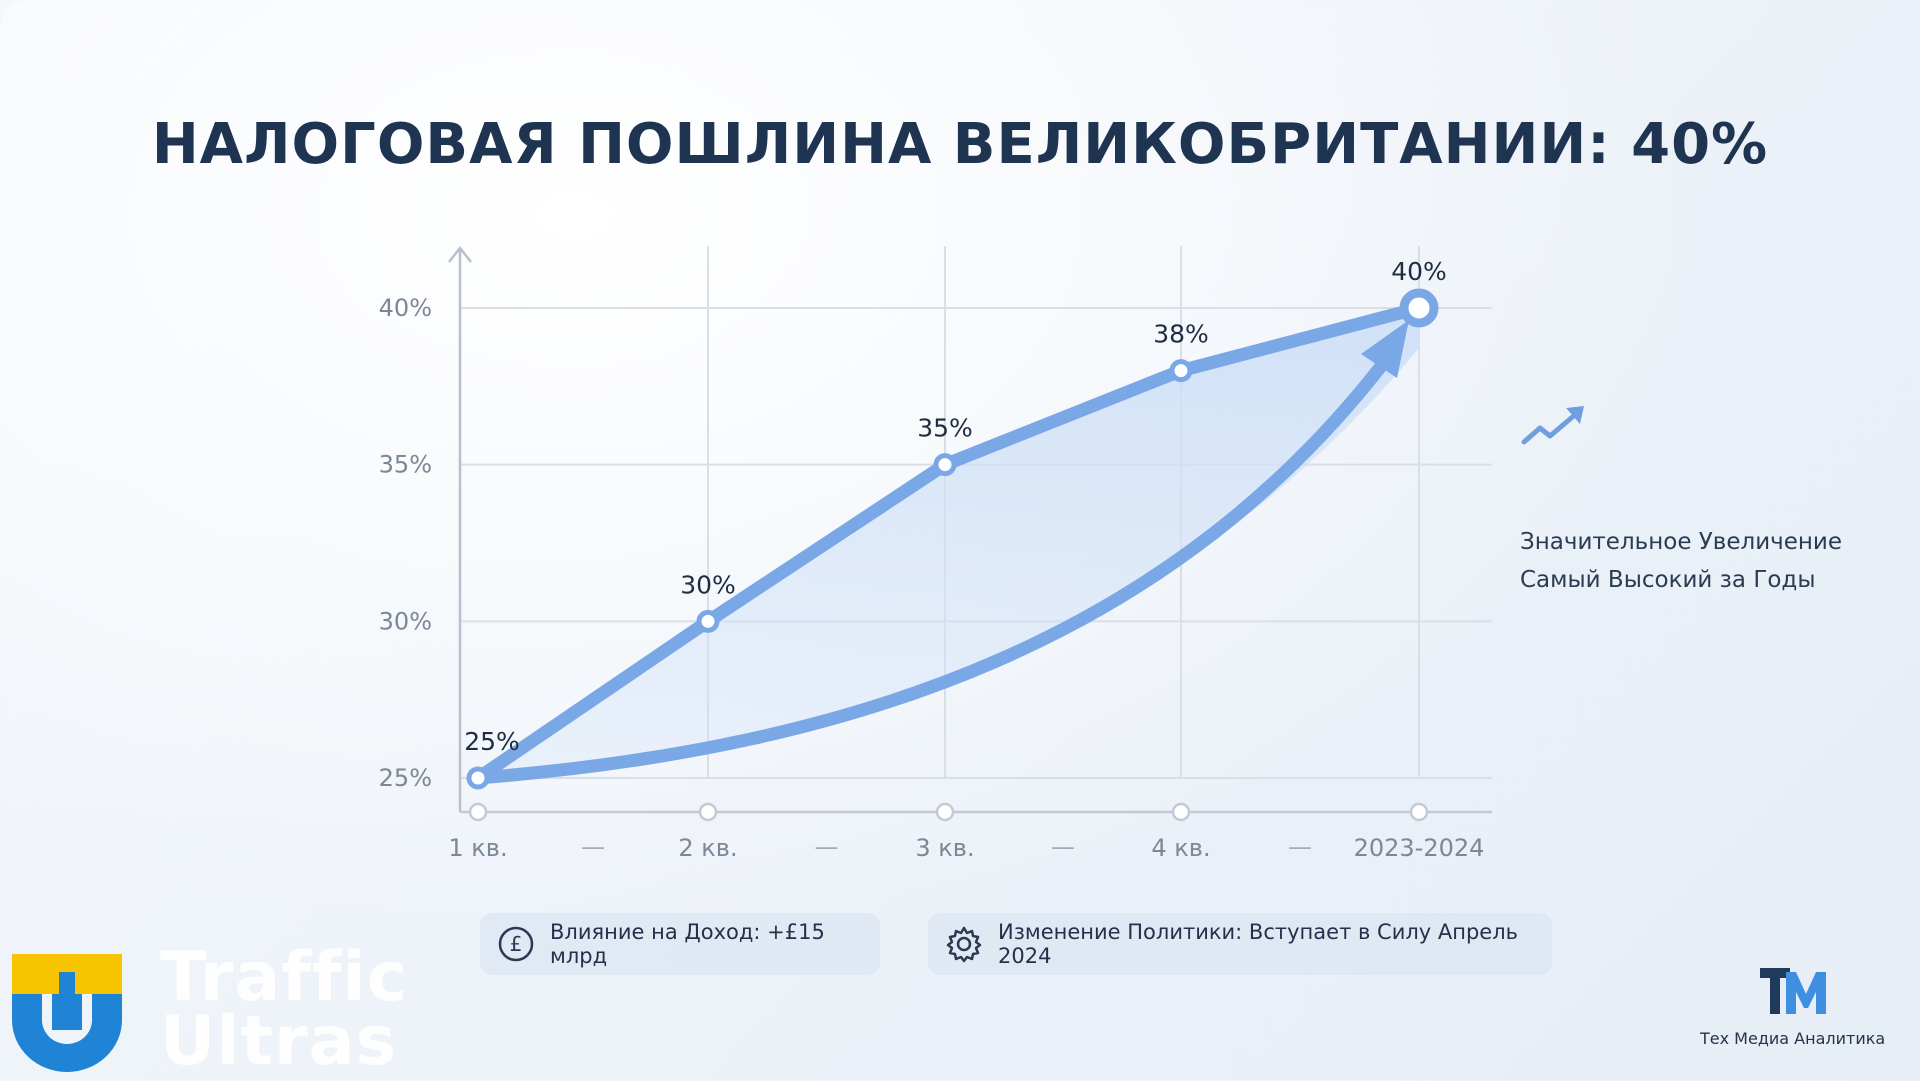  Describe the element at coordinates (1181, 334) in the screenshot. I see `data-label: 38%` at that location.